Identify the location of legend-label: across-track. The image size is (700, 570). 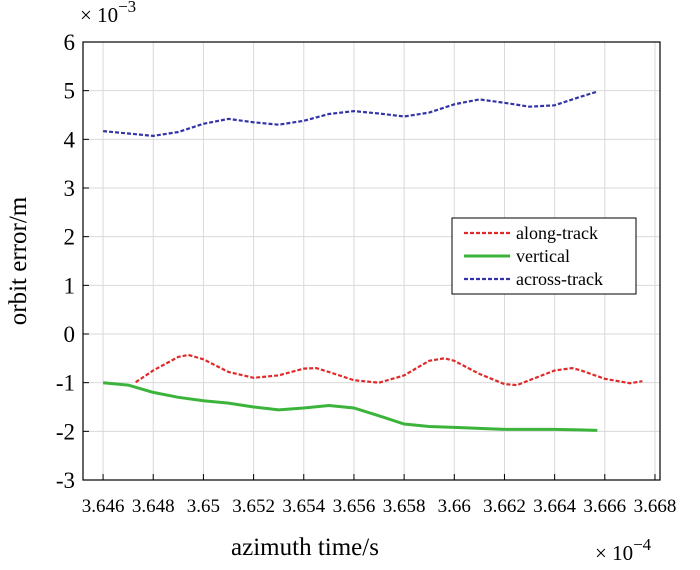
(559, 279).